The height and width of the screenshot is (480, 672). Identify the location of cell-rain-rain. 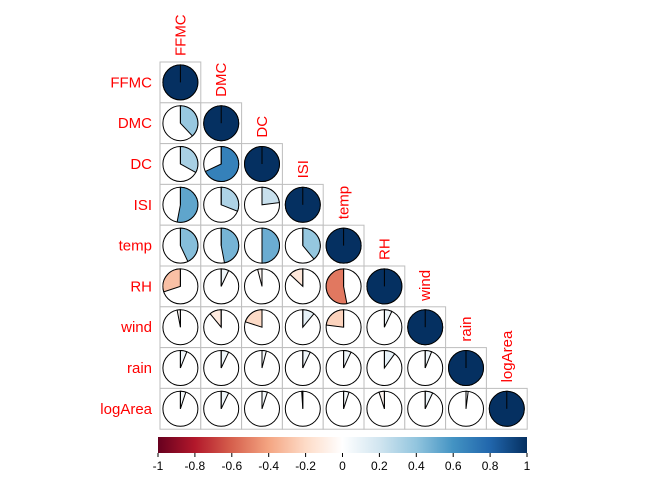
(466, 368).